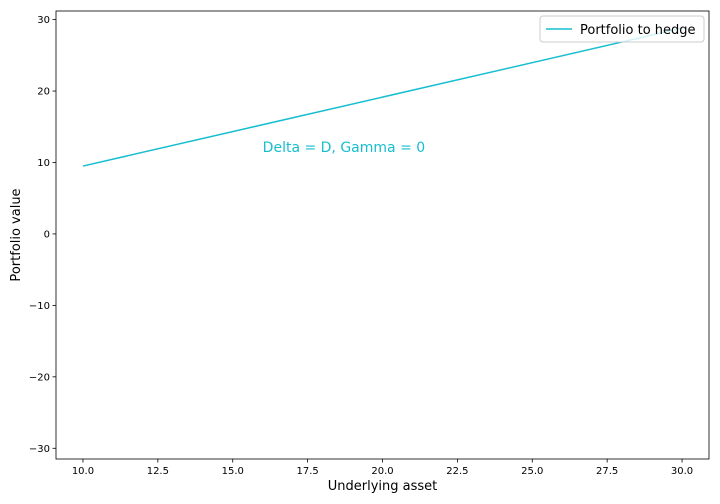 Image resolution: width=720 pixels, height=504 pixels. I want to click on x-tick-label: 10.0, so click(83, 471).